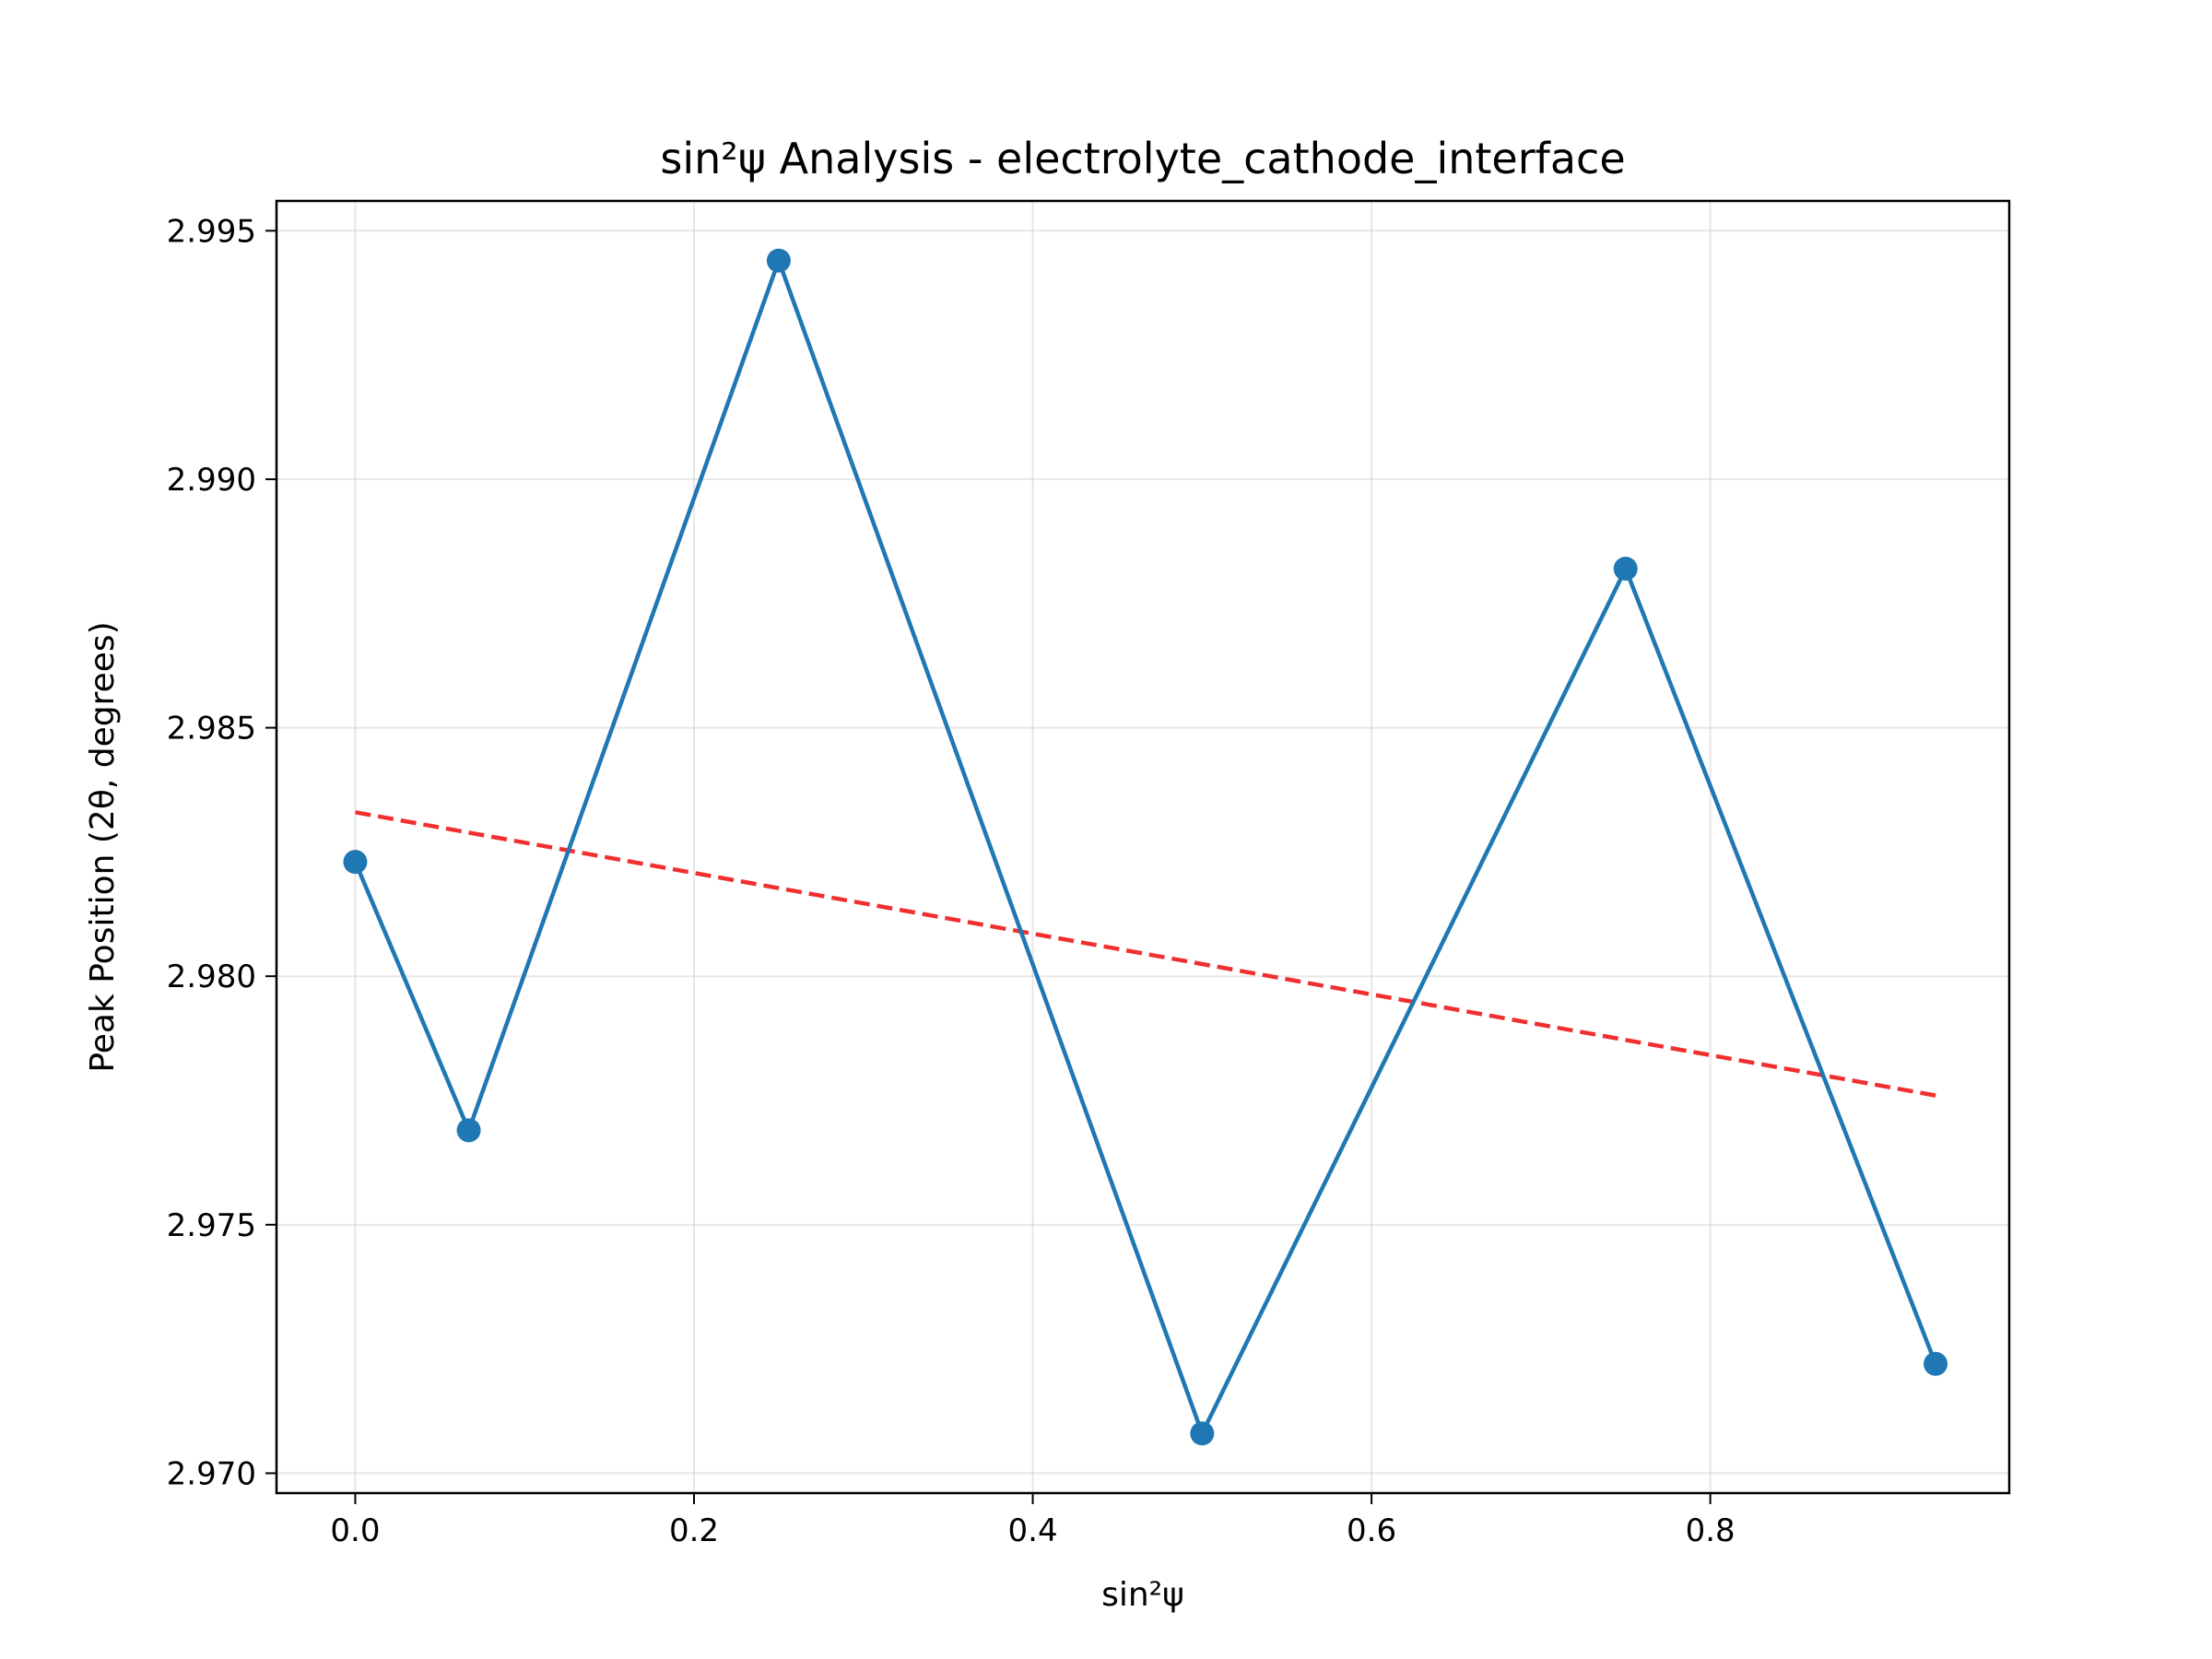 The image size is (2212, 1659). Describe the element at coordinates (211, 729) in the screenshot. I see `y-tick-label: 2.985` at that location.